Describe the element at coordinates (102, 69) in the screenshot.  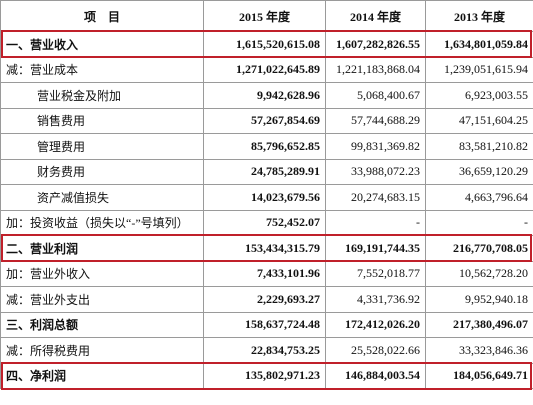
I see `item-label: 减：营业成本` at that location.